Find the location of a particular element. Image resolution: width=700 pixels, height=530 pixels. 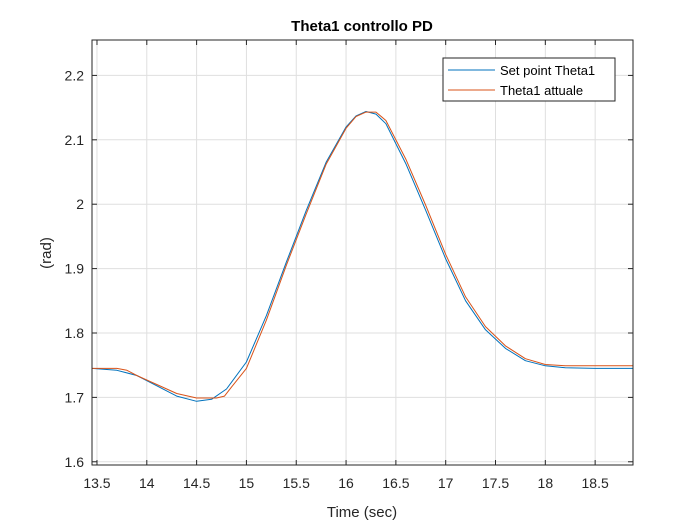

y-tick-label: 2.2 is located at coordinates (75, 75).